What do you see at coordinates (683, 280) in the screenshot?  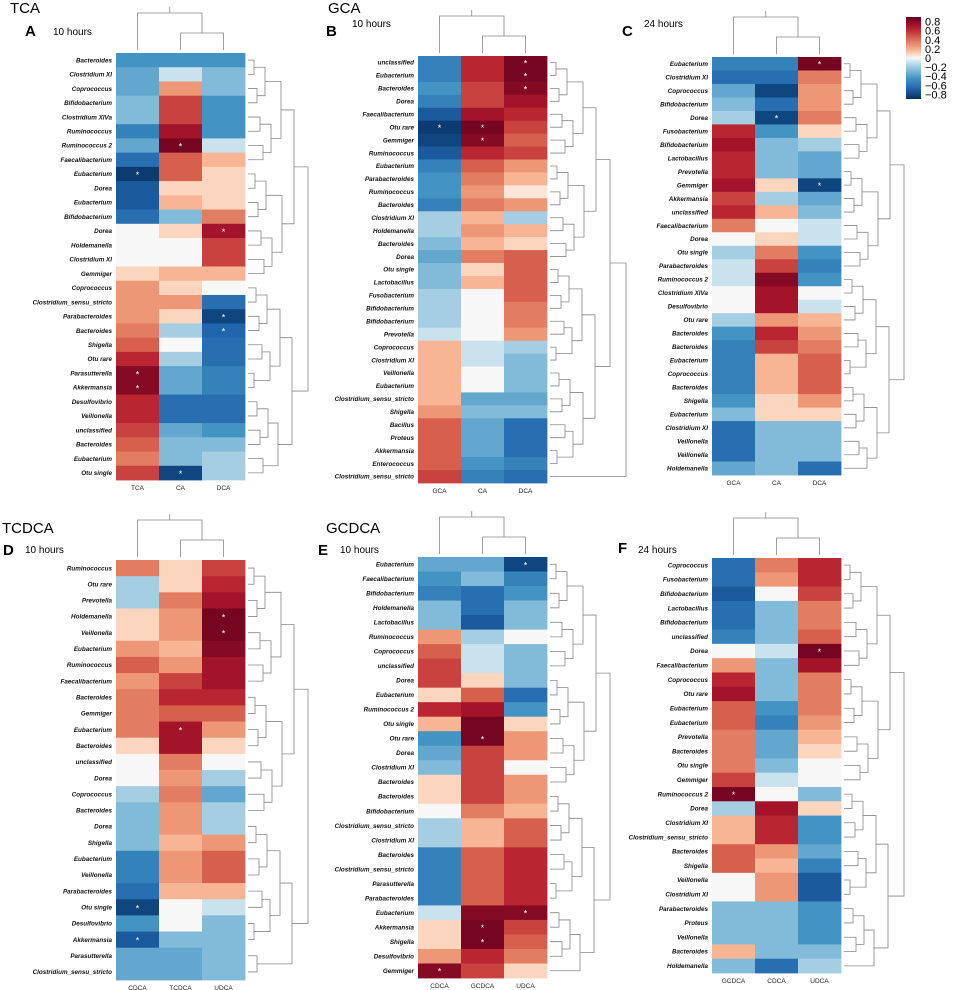 I see `row-label: Ruminococcus 2` at bounding box center [683, 280].